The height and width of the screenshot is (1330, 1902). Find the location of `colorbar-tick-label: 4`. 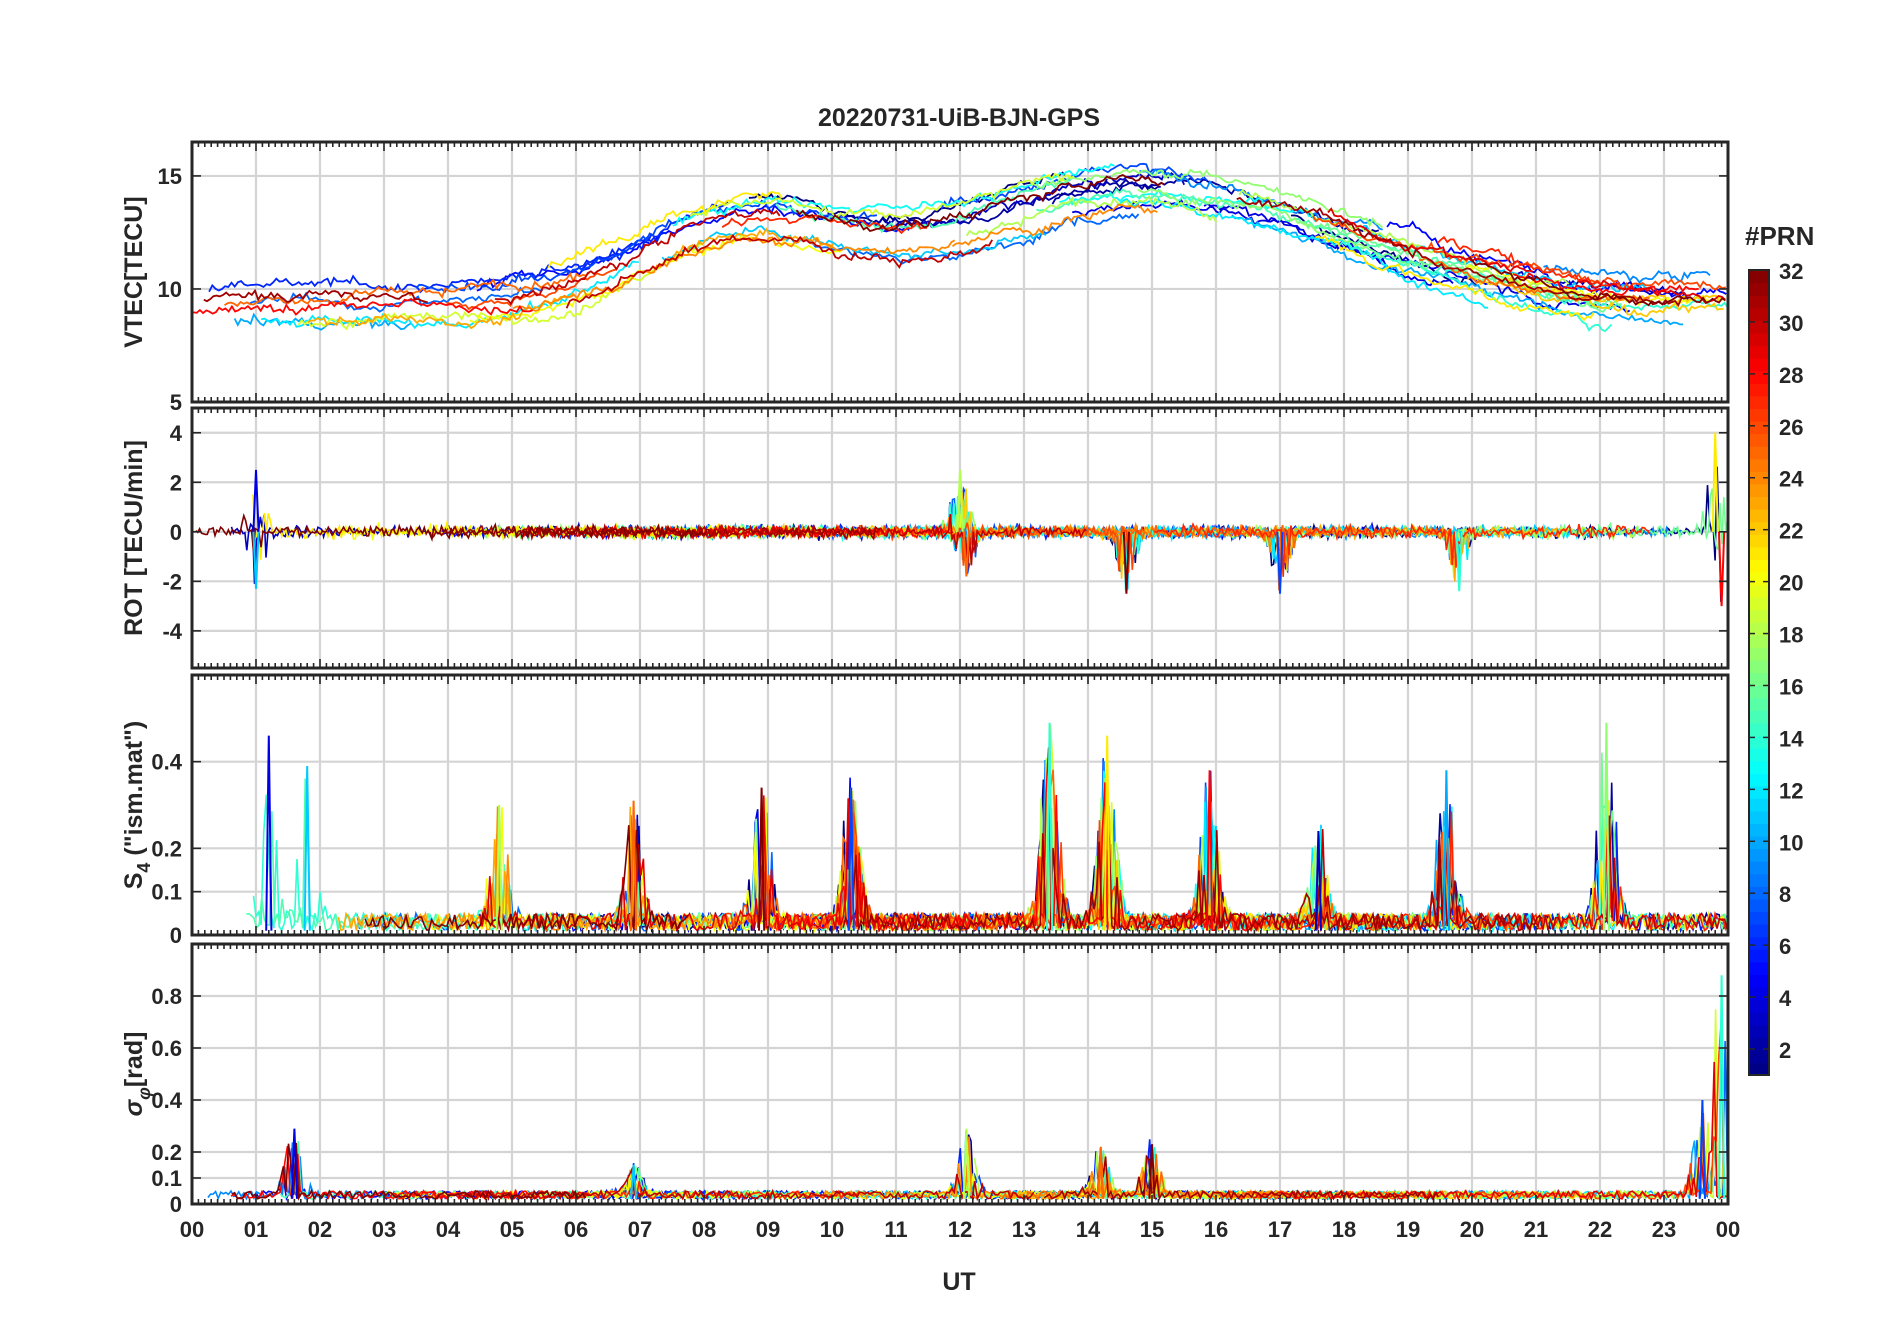

colorbar-tick-label: 4 is located at coordinates (1785, 998).